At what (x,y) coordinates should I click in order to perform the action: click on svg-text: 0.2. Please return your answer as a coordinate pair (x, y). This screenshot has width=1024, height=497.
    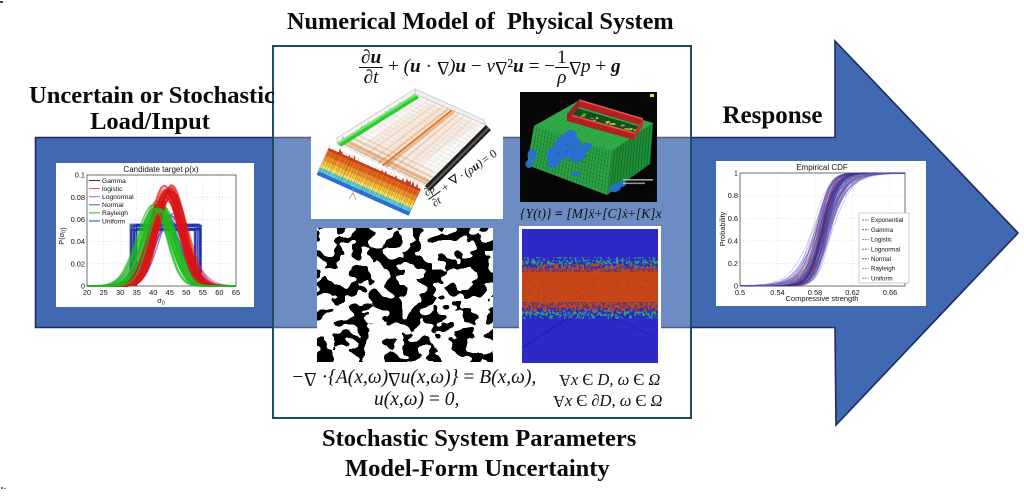
    Looking at the image, I should click on (733, 263).